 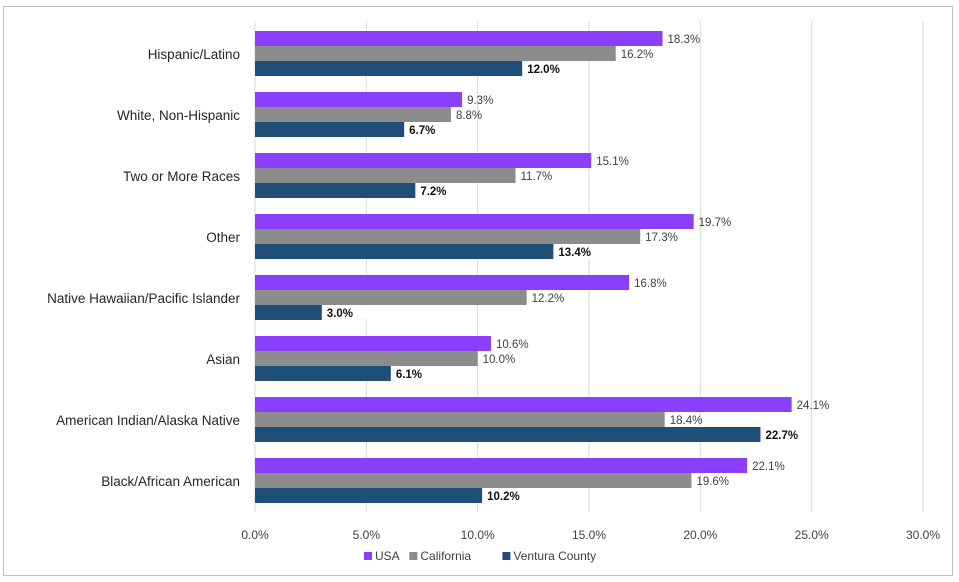 I want to click on x-tick-label: 30.0%, so click(x=923, y=535).